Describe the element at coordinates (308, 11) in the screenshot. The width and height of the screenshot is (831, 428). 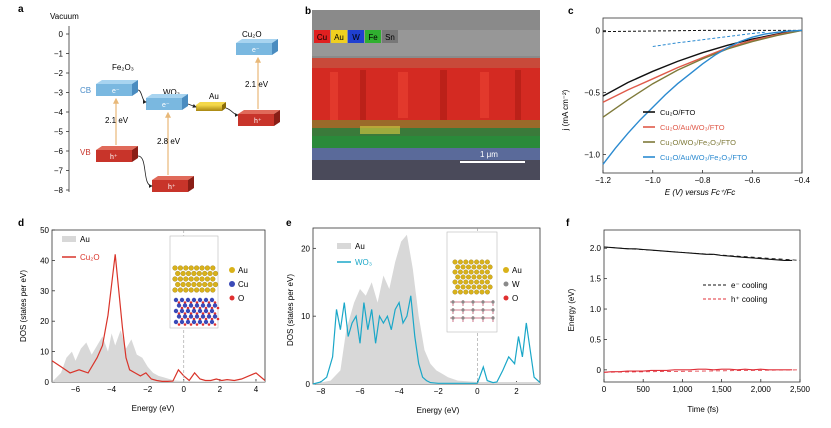
I see `panel-b-label: b` at that location.